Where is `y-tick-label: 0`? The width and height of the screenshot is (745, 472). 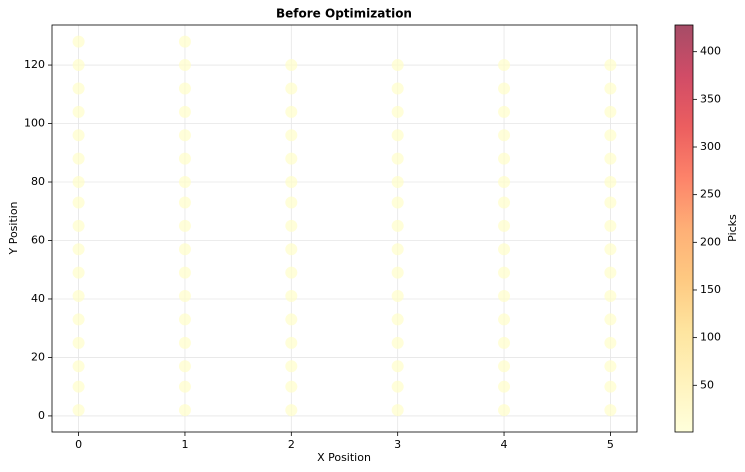
y-tick-label: 0 is located at coordinates (41, 415).